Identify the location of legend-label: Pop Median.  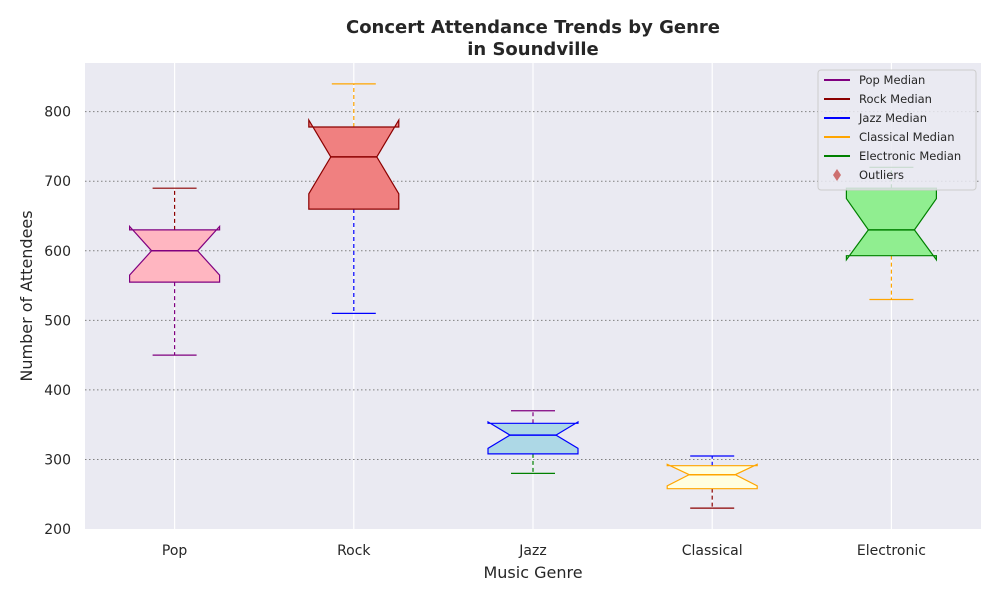
(892, 80).